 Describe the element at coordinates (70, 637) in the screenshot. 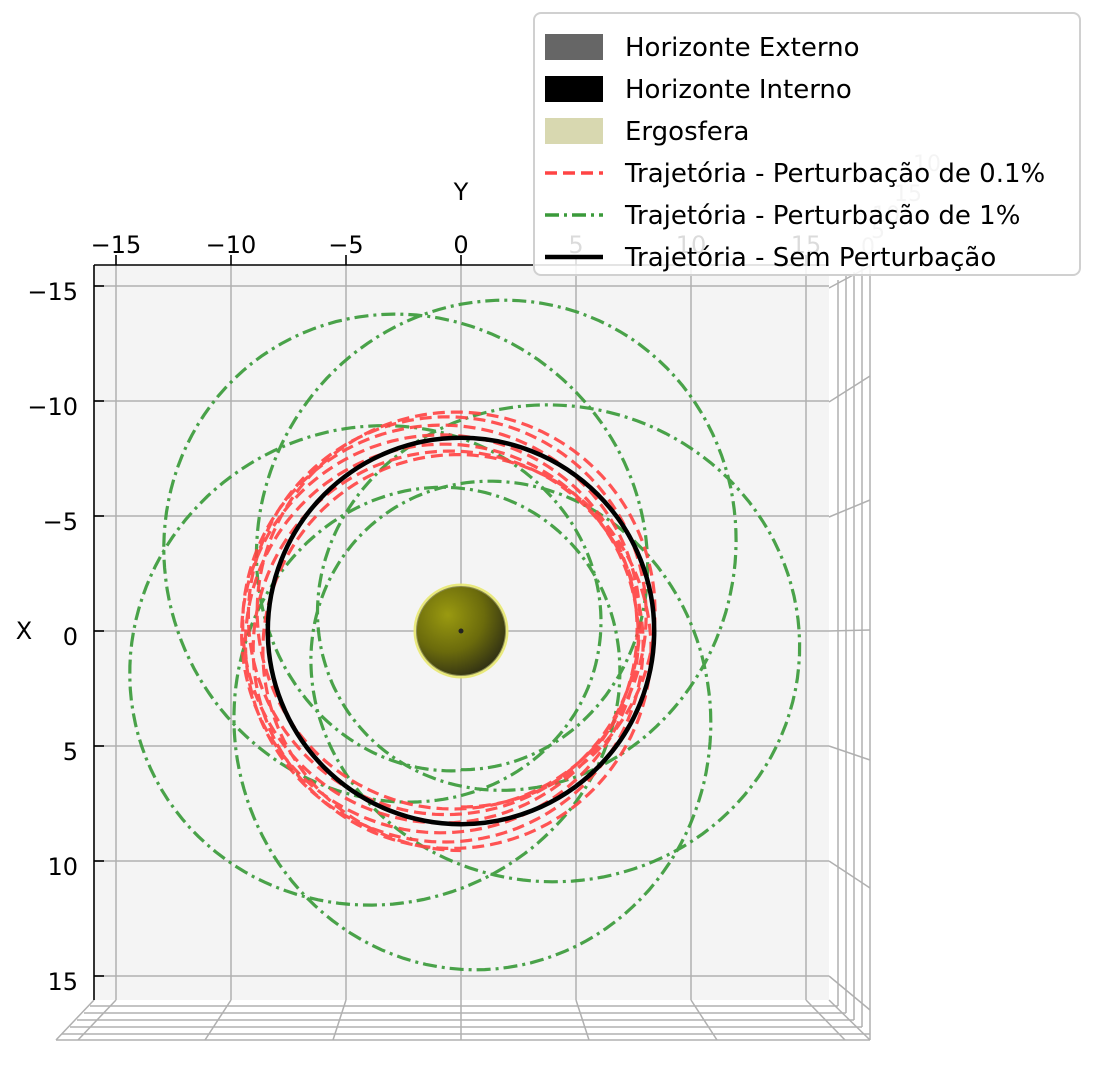

I see `x-tick-label: 0` at that location.